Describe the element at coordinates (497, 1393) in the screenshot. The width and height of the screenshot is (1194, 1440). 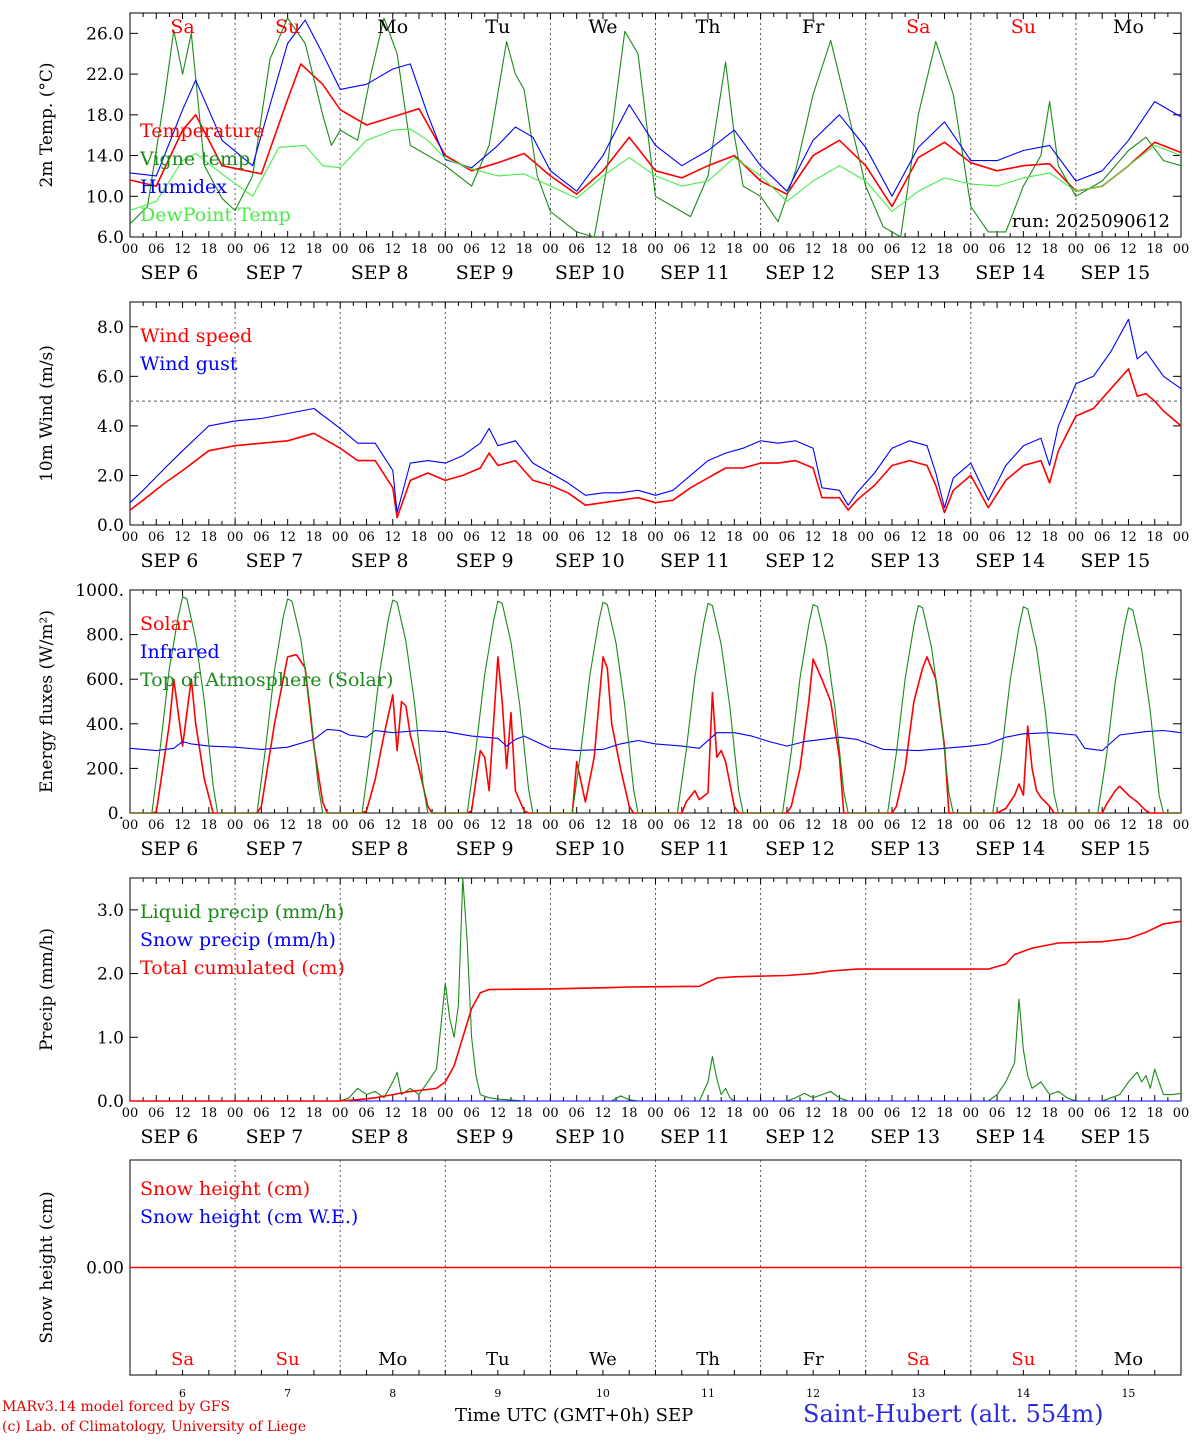
I see `day-number: 9` at that location.